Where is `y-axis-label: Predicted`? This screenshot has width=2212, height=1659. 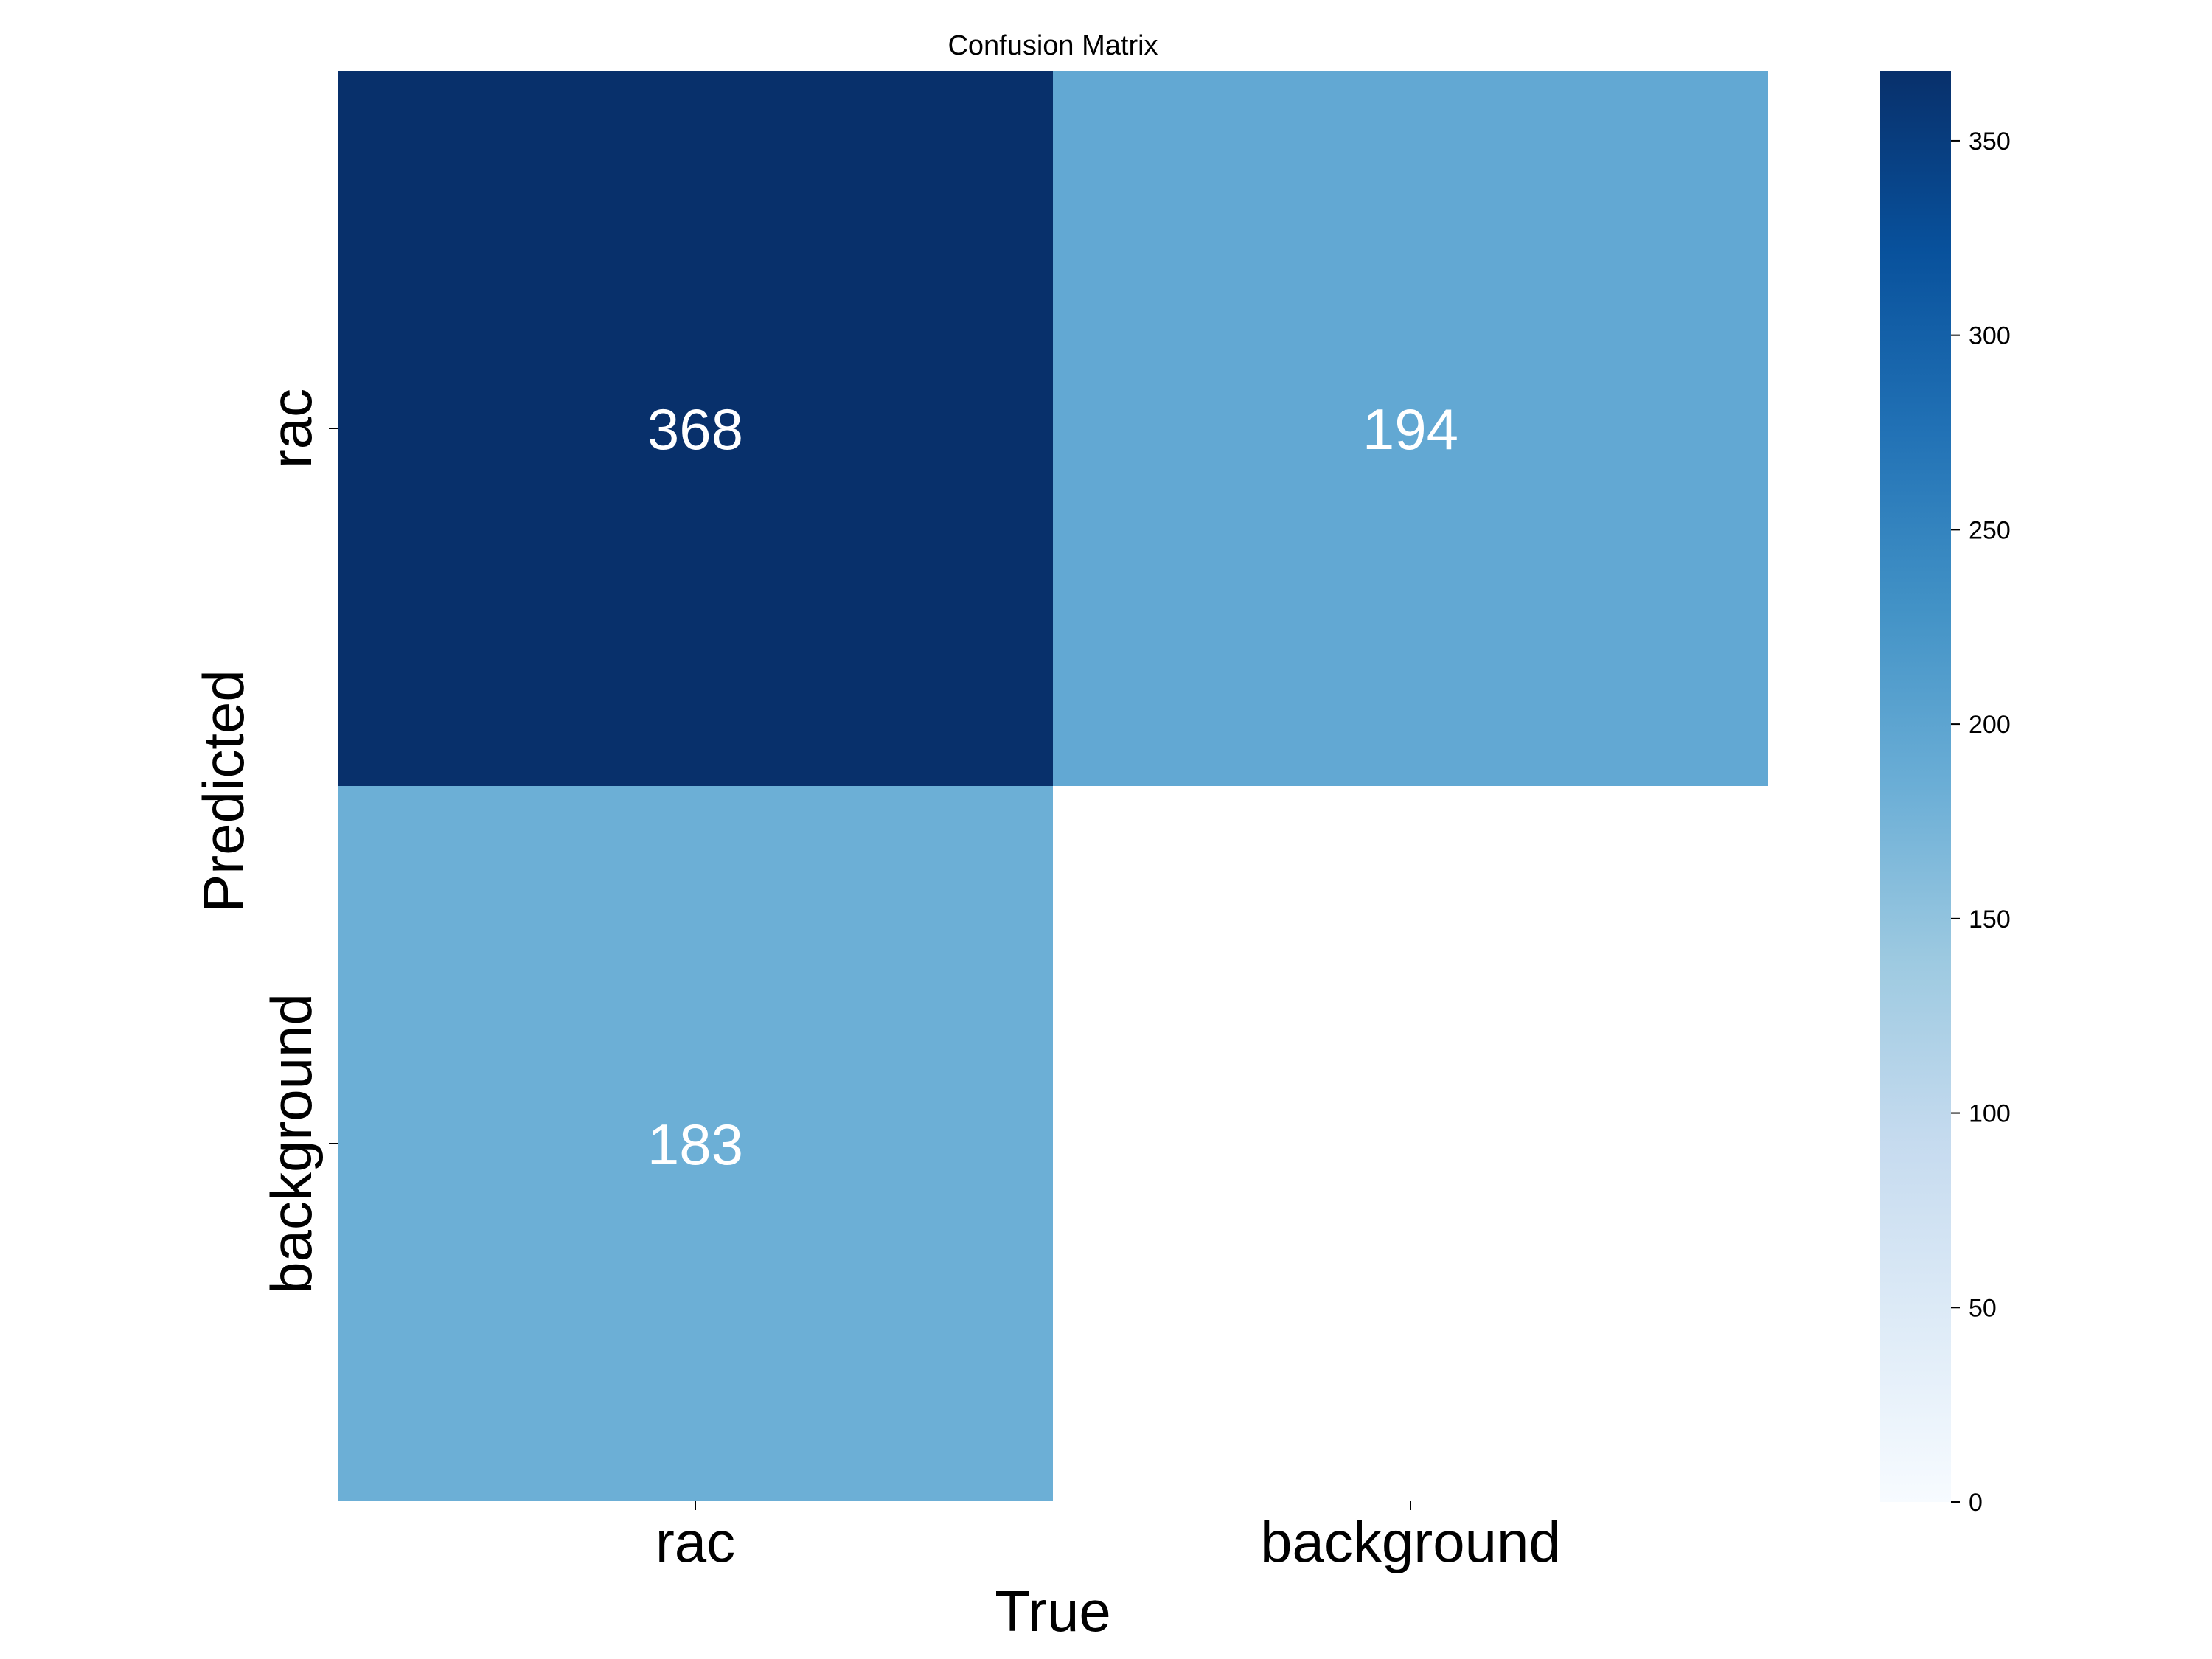
y-axis-label: Predicted is located at coordinates (223, 791).